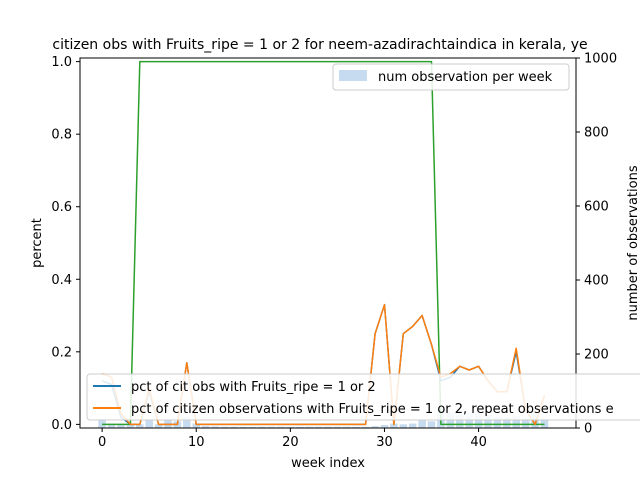  What do you see at coordinates (596, 207) in the screenshot?
I see `y-right-tick-label: 600` at bounding box center [596, 207].